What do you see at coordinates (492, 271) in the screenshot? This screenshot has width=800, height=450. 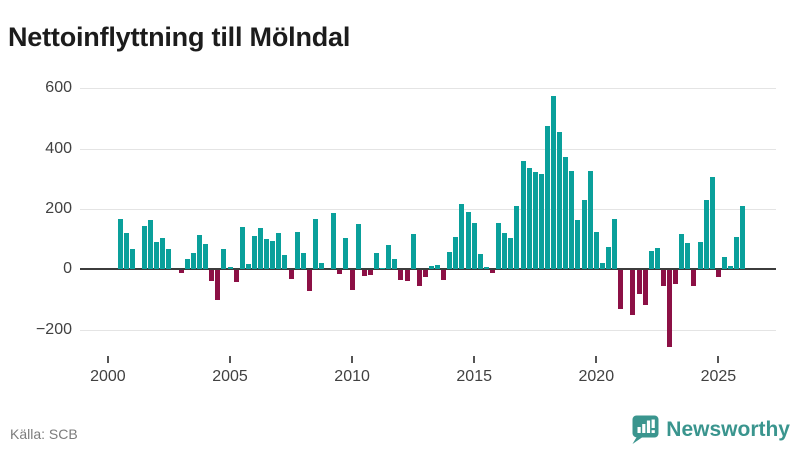 I see `bar-2015Q4` at bounding box center [492, 271].